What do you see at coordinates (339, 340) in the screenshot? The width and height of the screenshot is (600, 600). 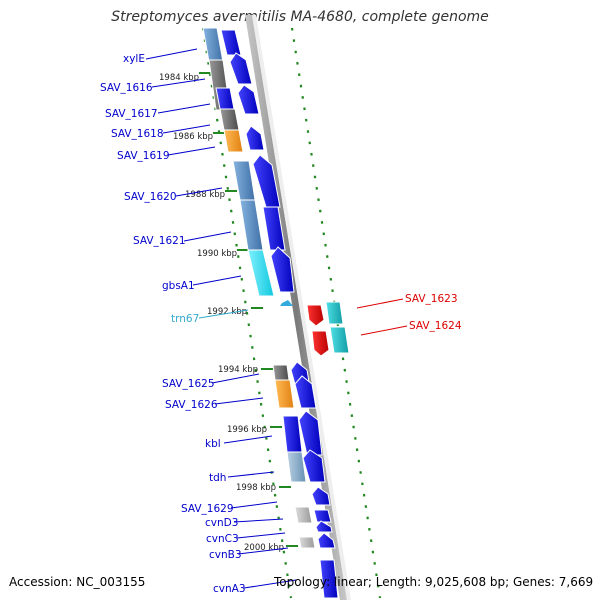 I see `gene-box-sav1624` at bounding box center [339, 340].